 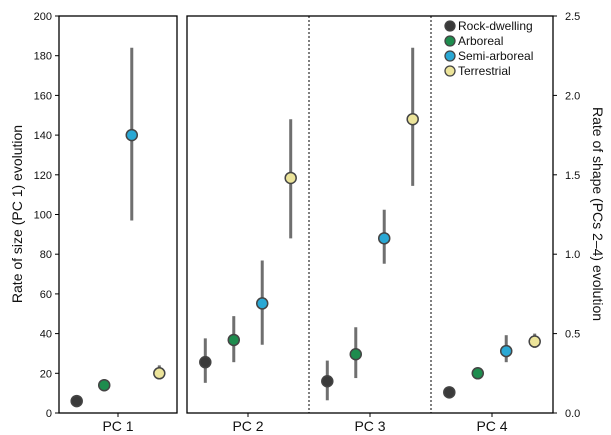 What do you see at coordinates (43, 216) in the screenshot?
I see `left-tick-label: 100` at bounding box center [43, 216].